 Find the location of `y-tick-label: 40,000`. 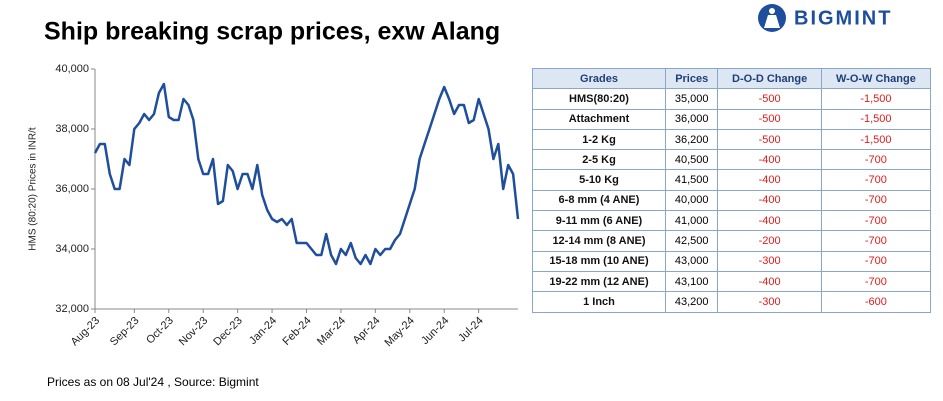

y-tick-label: 40,000 is located at coordinates (72, 69).